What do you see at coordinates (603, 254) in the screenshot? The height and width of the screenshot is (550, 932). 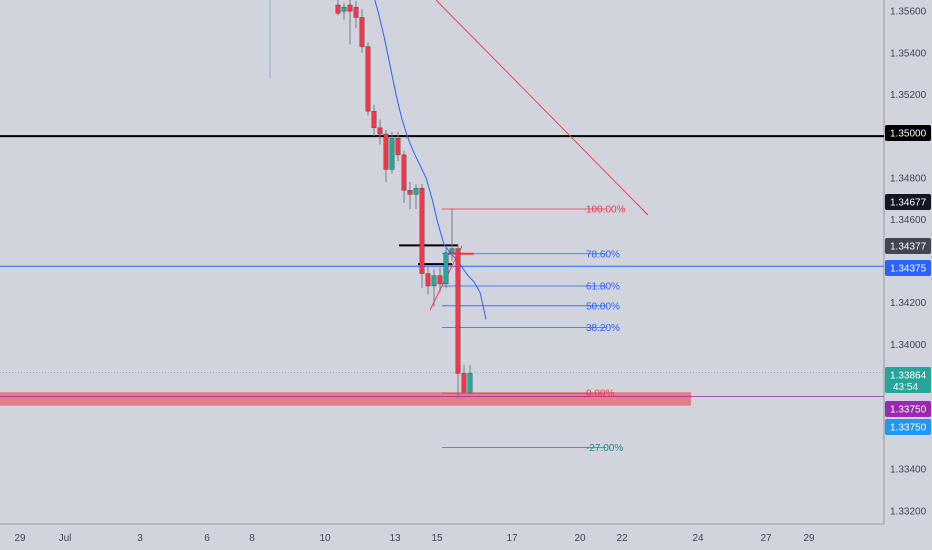 I see `fib-level-label-1: 78.60%` at bounding box center [603, 254].